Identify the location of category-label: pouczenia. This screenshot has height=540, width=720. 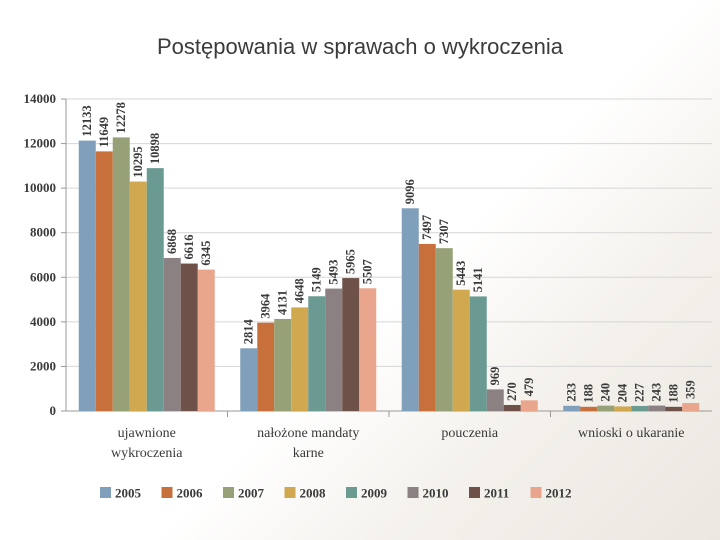
(470, 433).